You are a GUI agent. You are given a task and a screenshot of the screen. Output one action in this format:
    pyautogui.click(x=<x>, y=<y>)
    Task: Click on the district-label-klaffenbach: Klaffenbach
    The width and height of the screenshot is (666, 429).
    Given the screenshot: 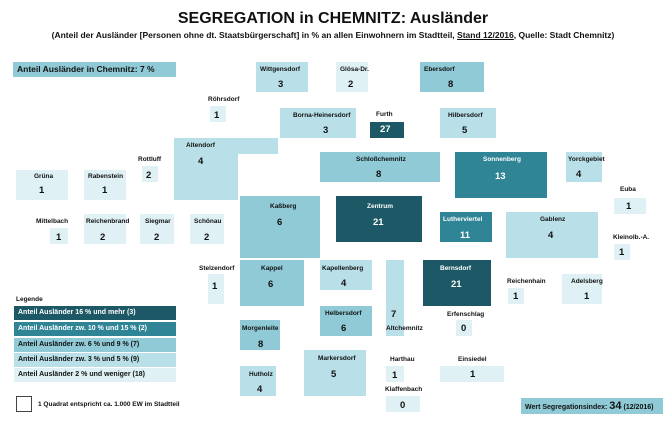 What is the action you would take?
    pyautogui.click(x=404, y=389)
    